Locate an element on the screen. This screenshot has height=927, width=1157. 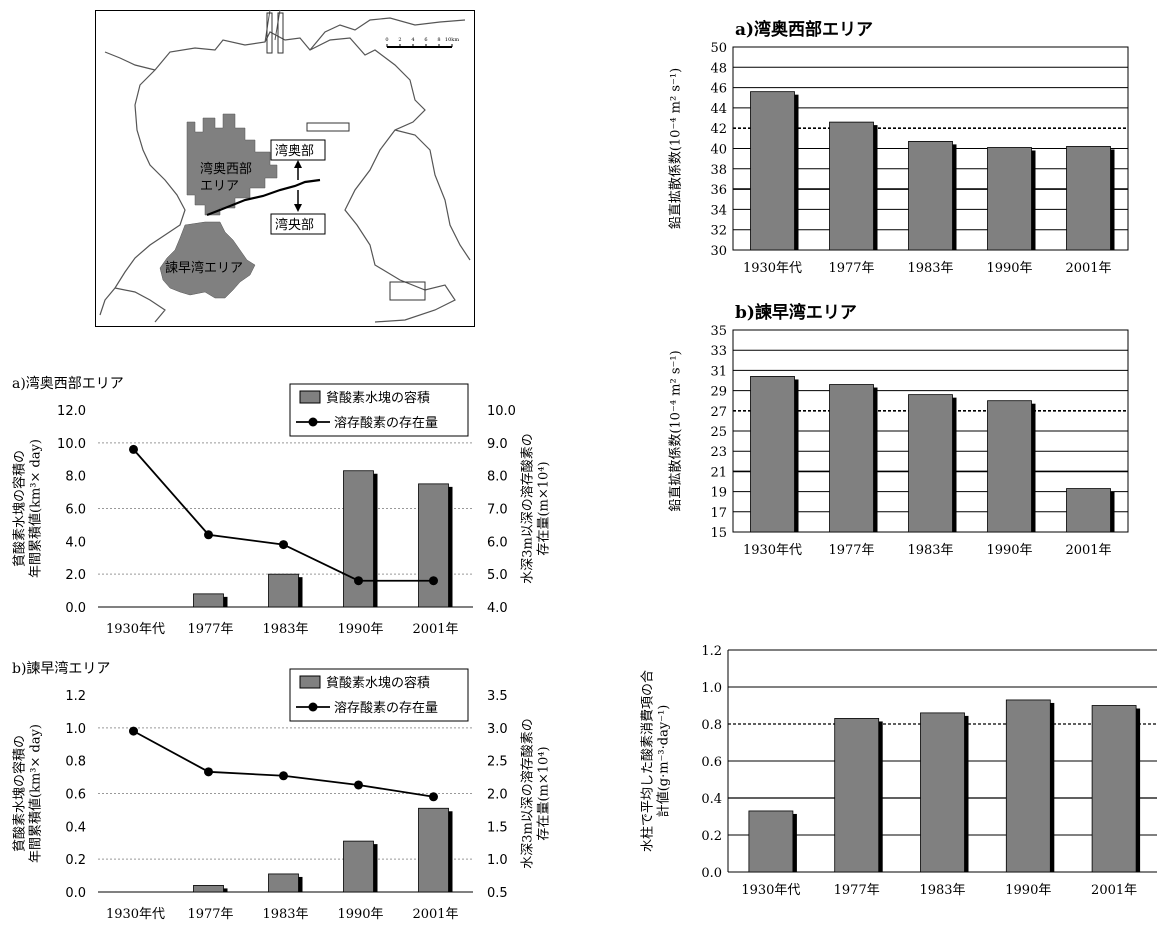
y-tick-label: 30 is located at coordinates (718, 251).